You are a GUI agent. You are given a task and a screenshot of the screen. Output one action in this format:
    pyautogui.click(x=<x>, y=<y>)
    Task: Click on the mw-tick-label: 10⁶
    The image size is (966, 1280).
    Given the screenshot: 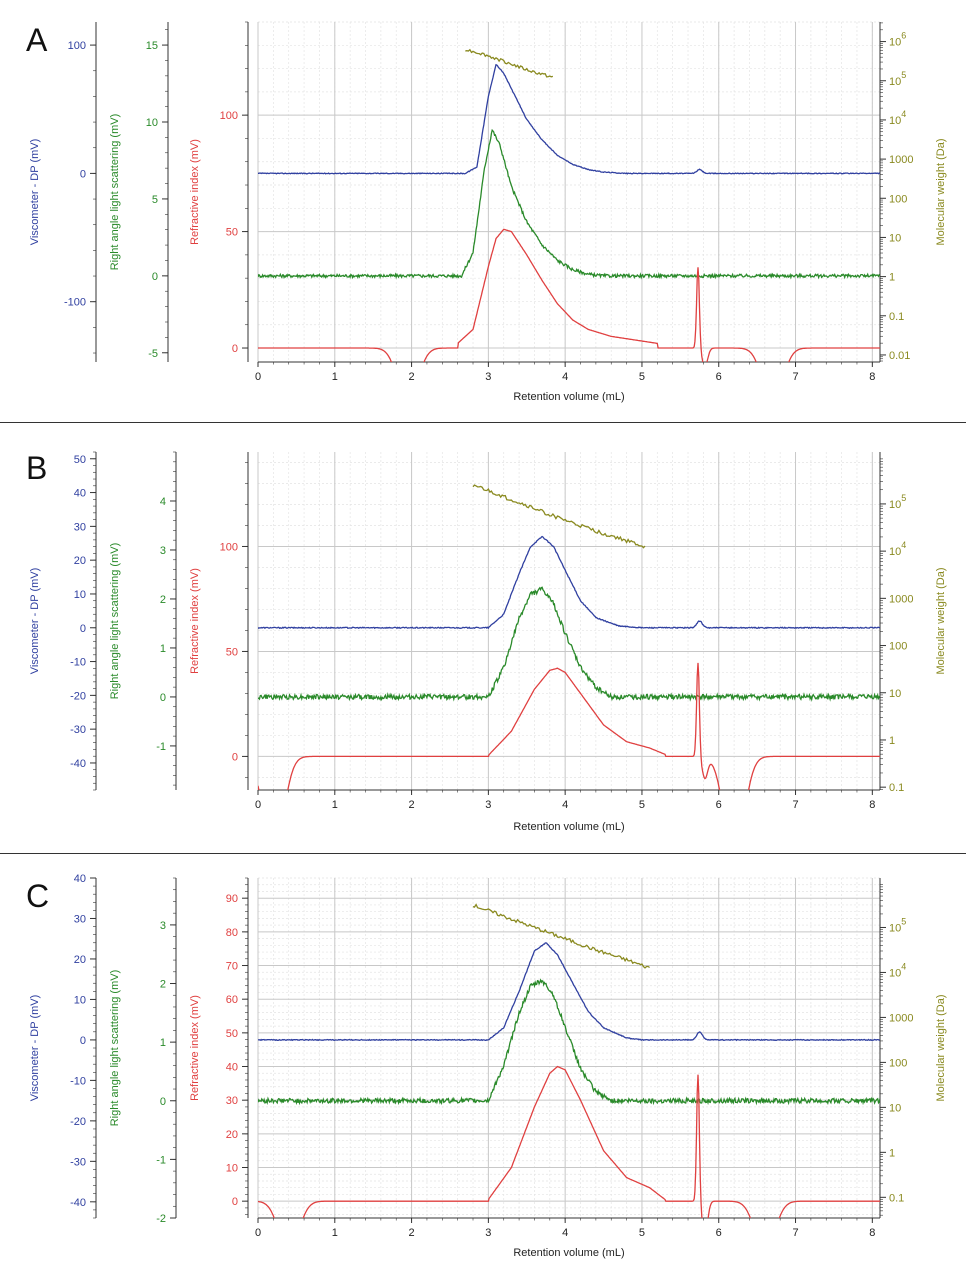 What is the action you would take?
    pyautogui.click(x=897, y=40)
    